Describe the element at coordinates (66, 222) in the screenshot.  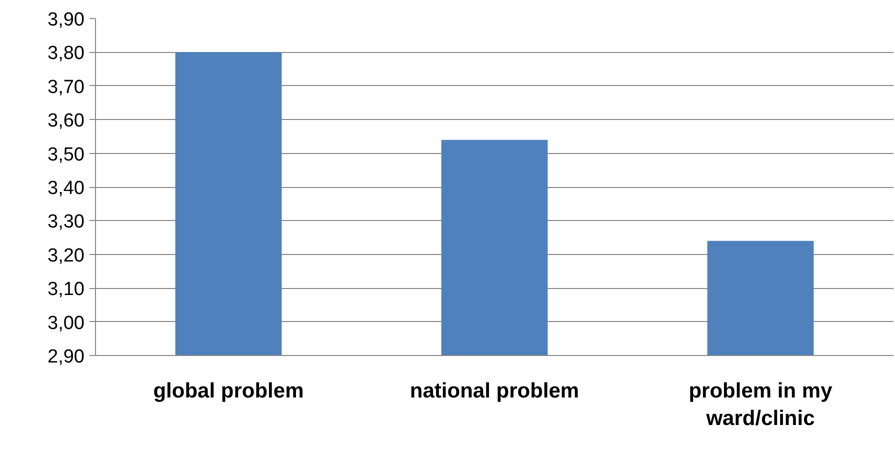
I see `y-tick-label: 3,30` at that location.